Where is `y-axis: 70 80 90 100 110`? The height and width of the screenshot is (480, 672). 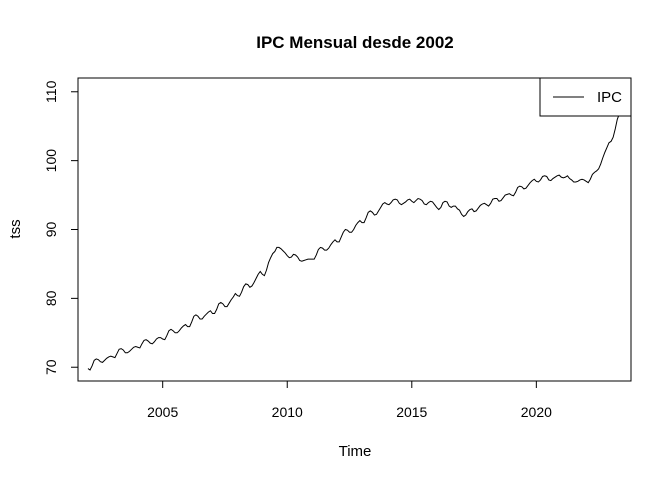 y-axis: 70 80 90 100 110 is located at coordinates (61, 227).